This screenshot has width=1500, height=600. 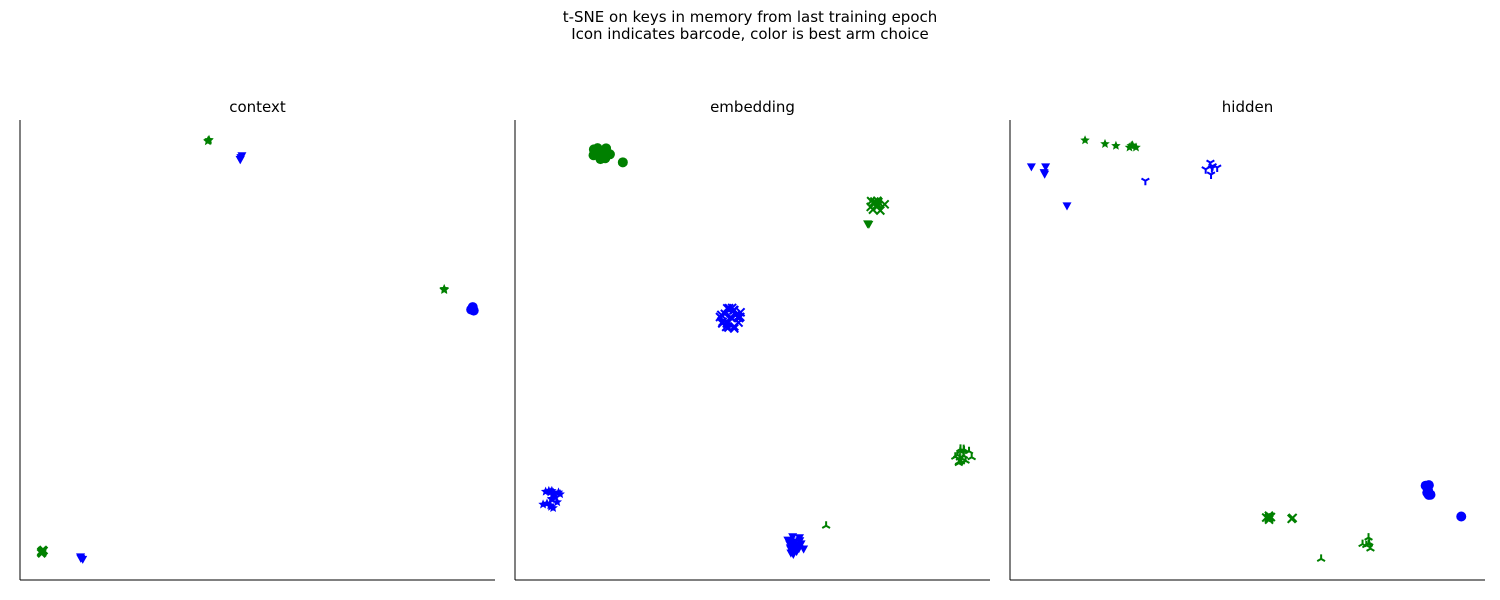 I want to click on panel-title: context, so click(x=257, y=107).